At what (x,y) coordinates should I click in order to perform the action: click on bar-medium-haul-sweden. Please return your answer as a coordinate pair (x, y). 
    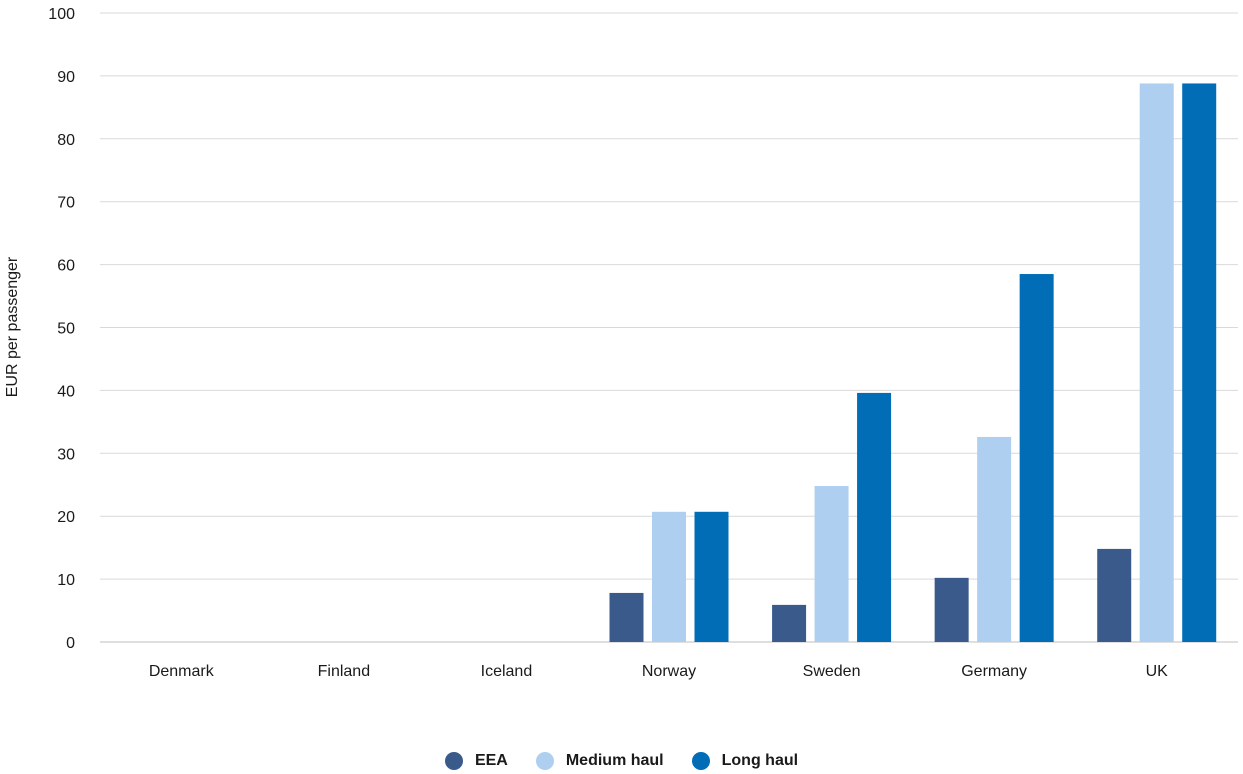
    Looking at the image, I should click on (831, 564).